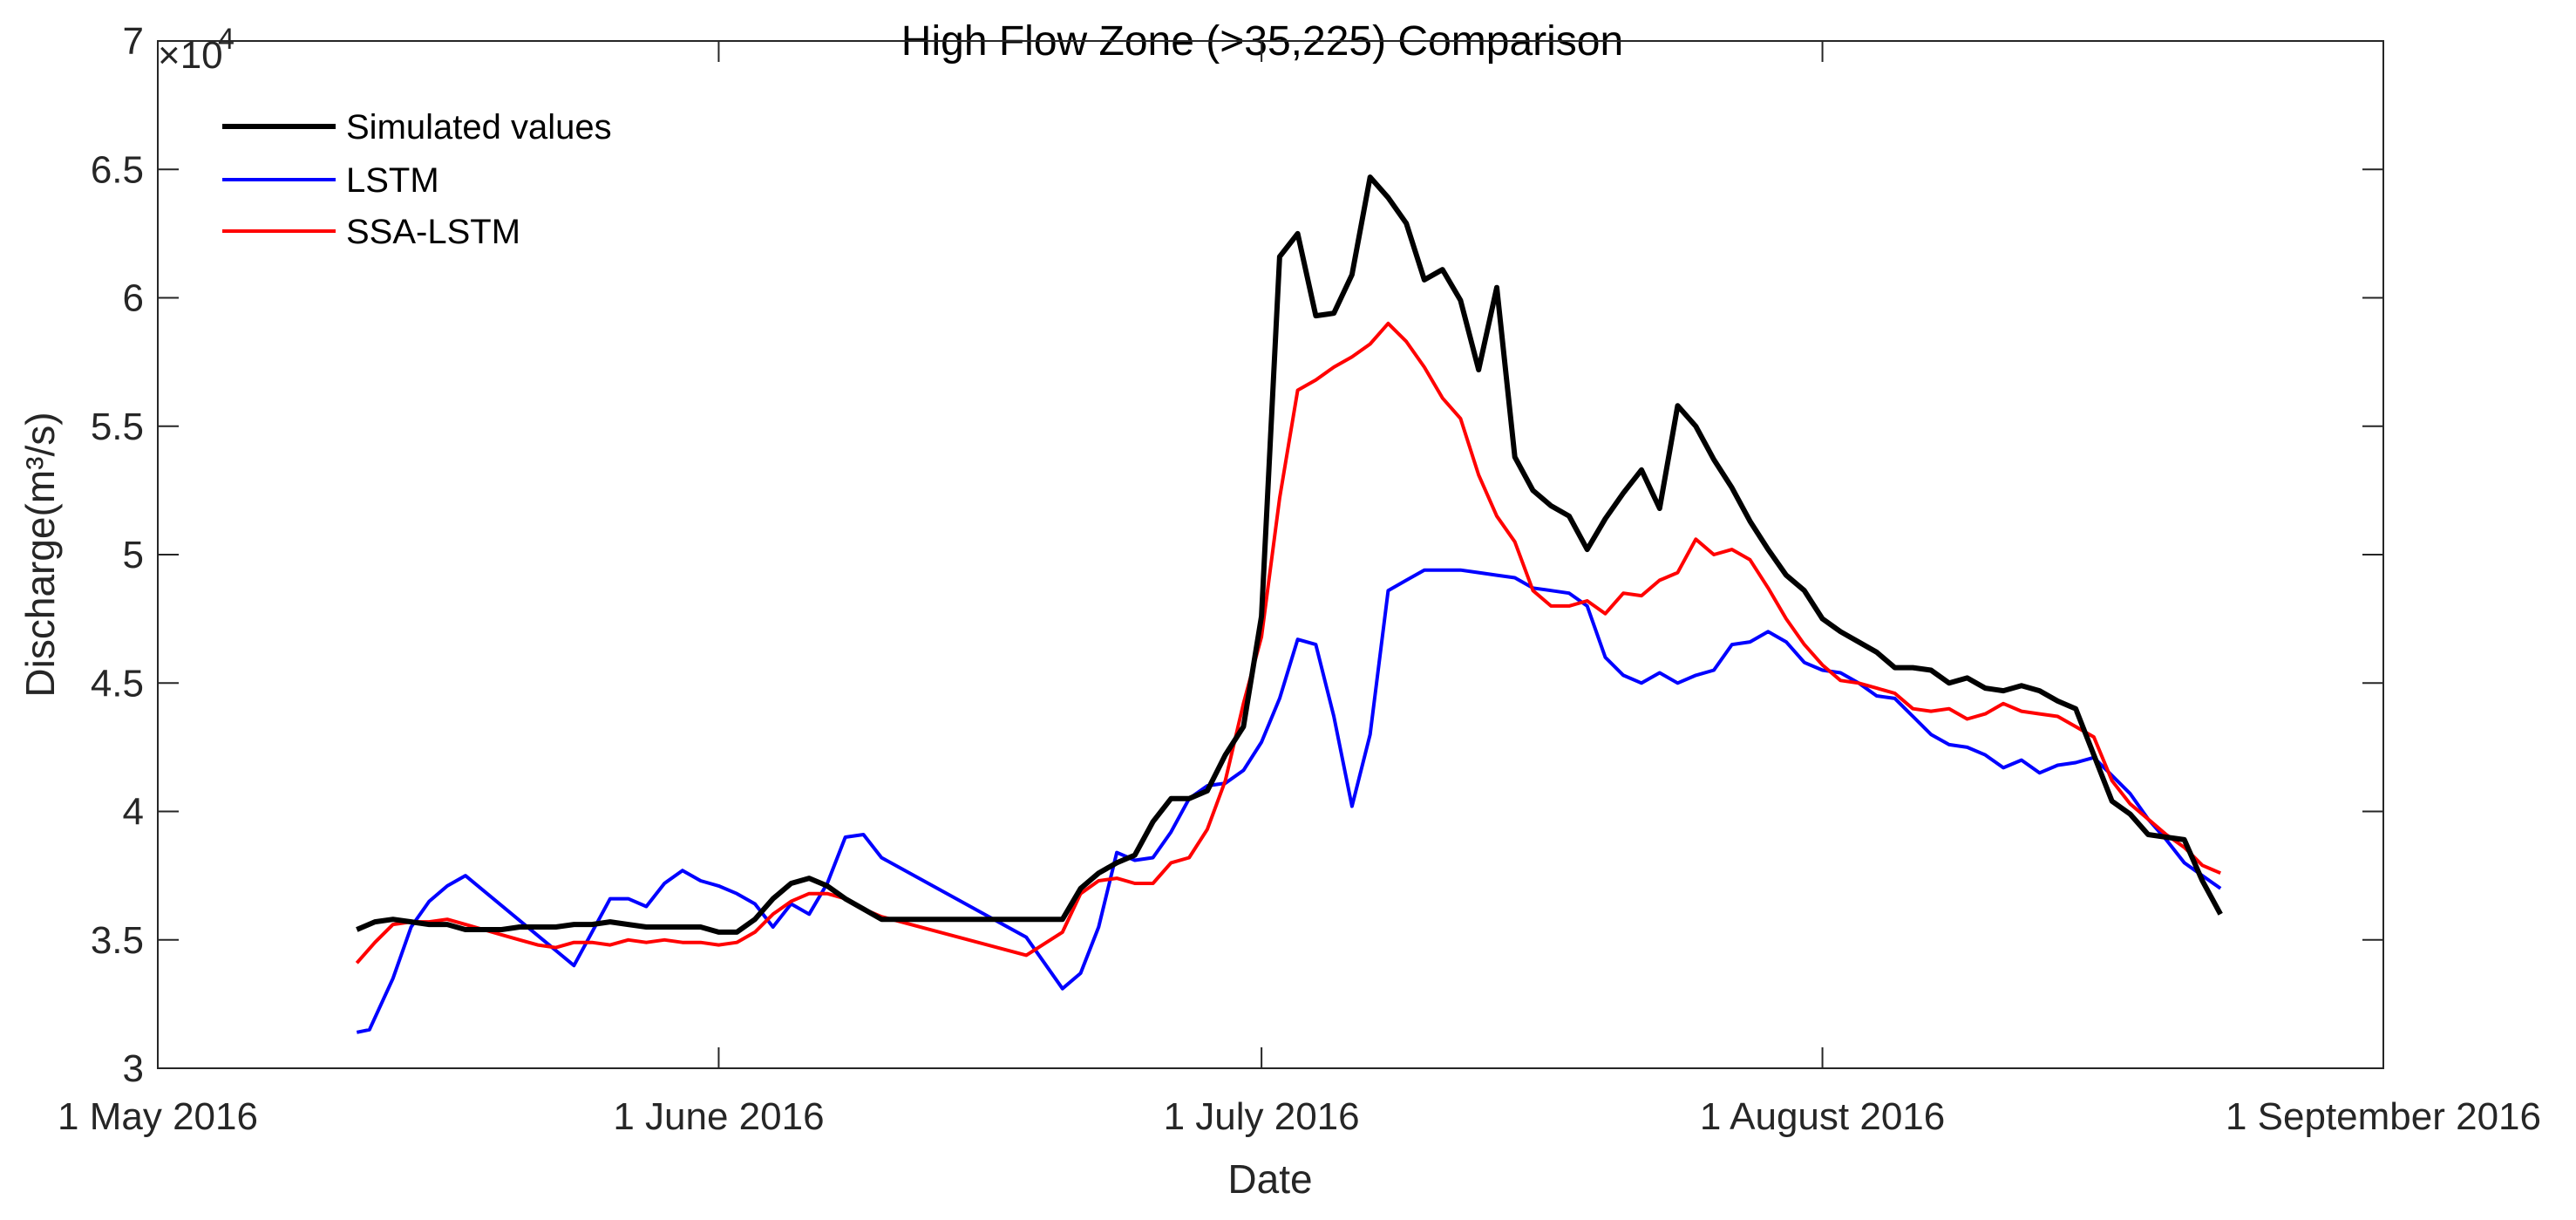  I want to click on y-tick-label: 6.5, so click(117, 169).